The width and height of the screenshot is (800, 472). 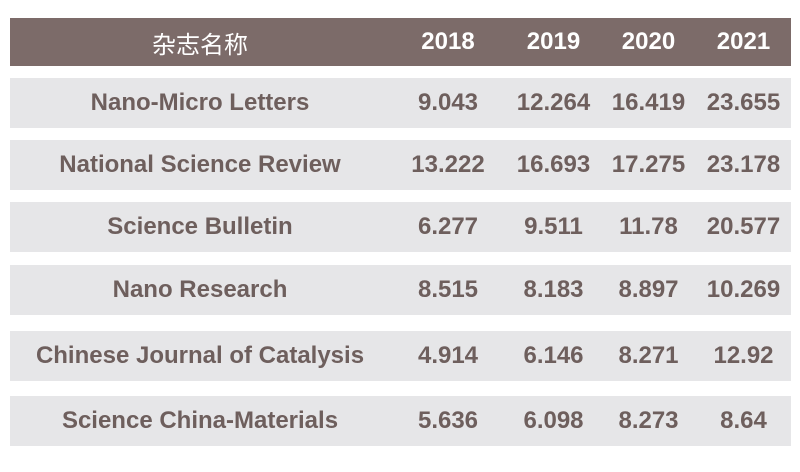 I want to click on value-2020: 17.275, so click(x=648, y=164).